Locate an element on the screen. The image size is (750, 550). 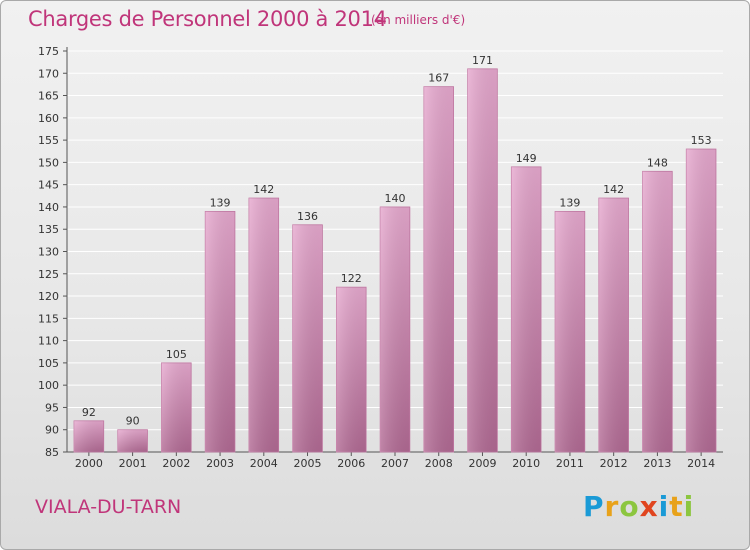
y-tick-label: 115 is located at coordinates (48, 318).